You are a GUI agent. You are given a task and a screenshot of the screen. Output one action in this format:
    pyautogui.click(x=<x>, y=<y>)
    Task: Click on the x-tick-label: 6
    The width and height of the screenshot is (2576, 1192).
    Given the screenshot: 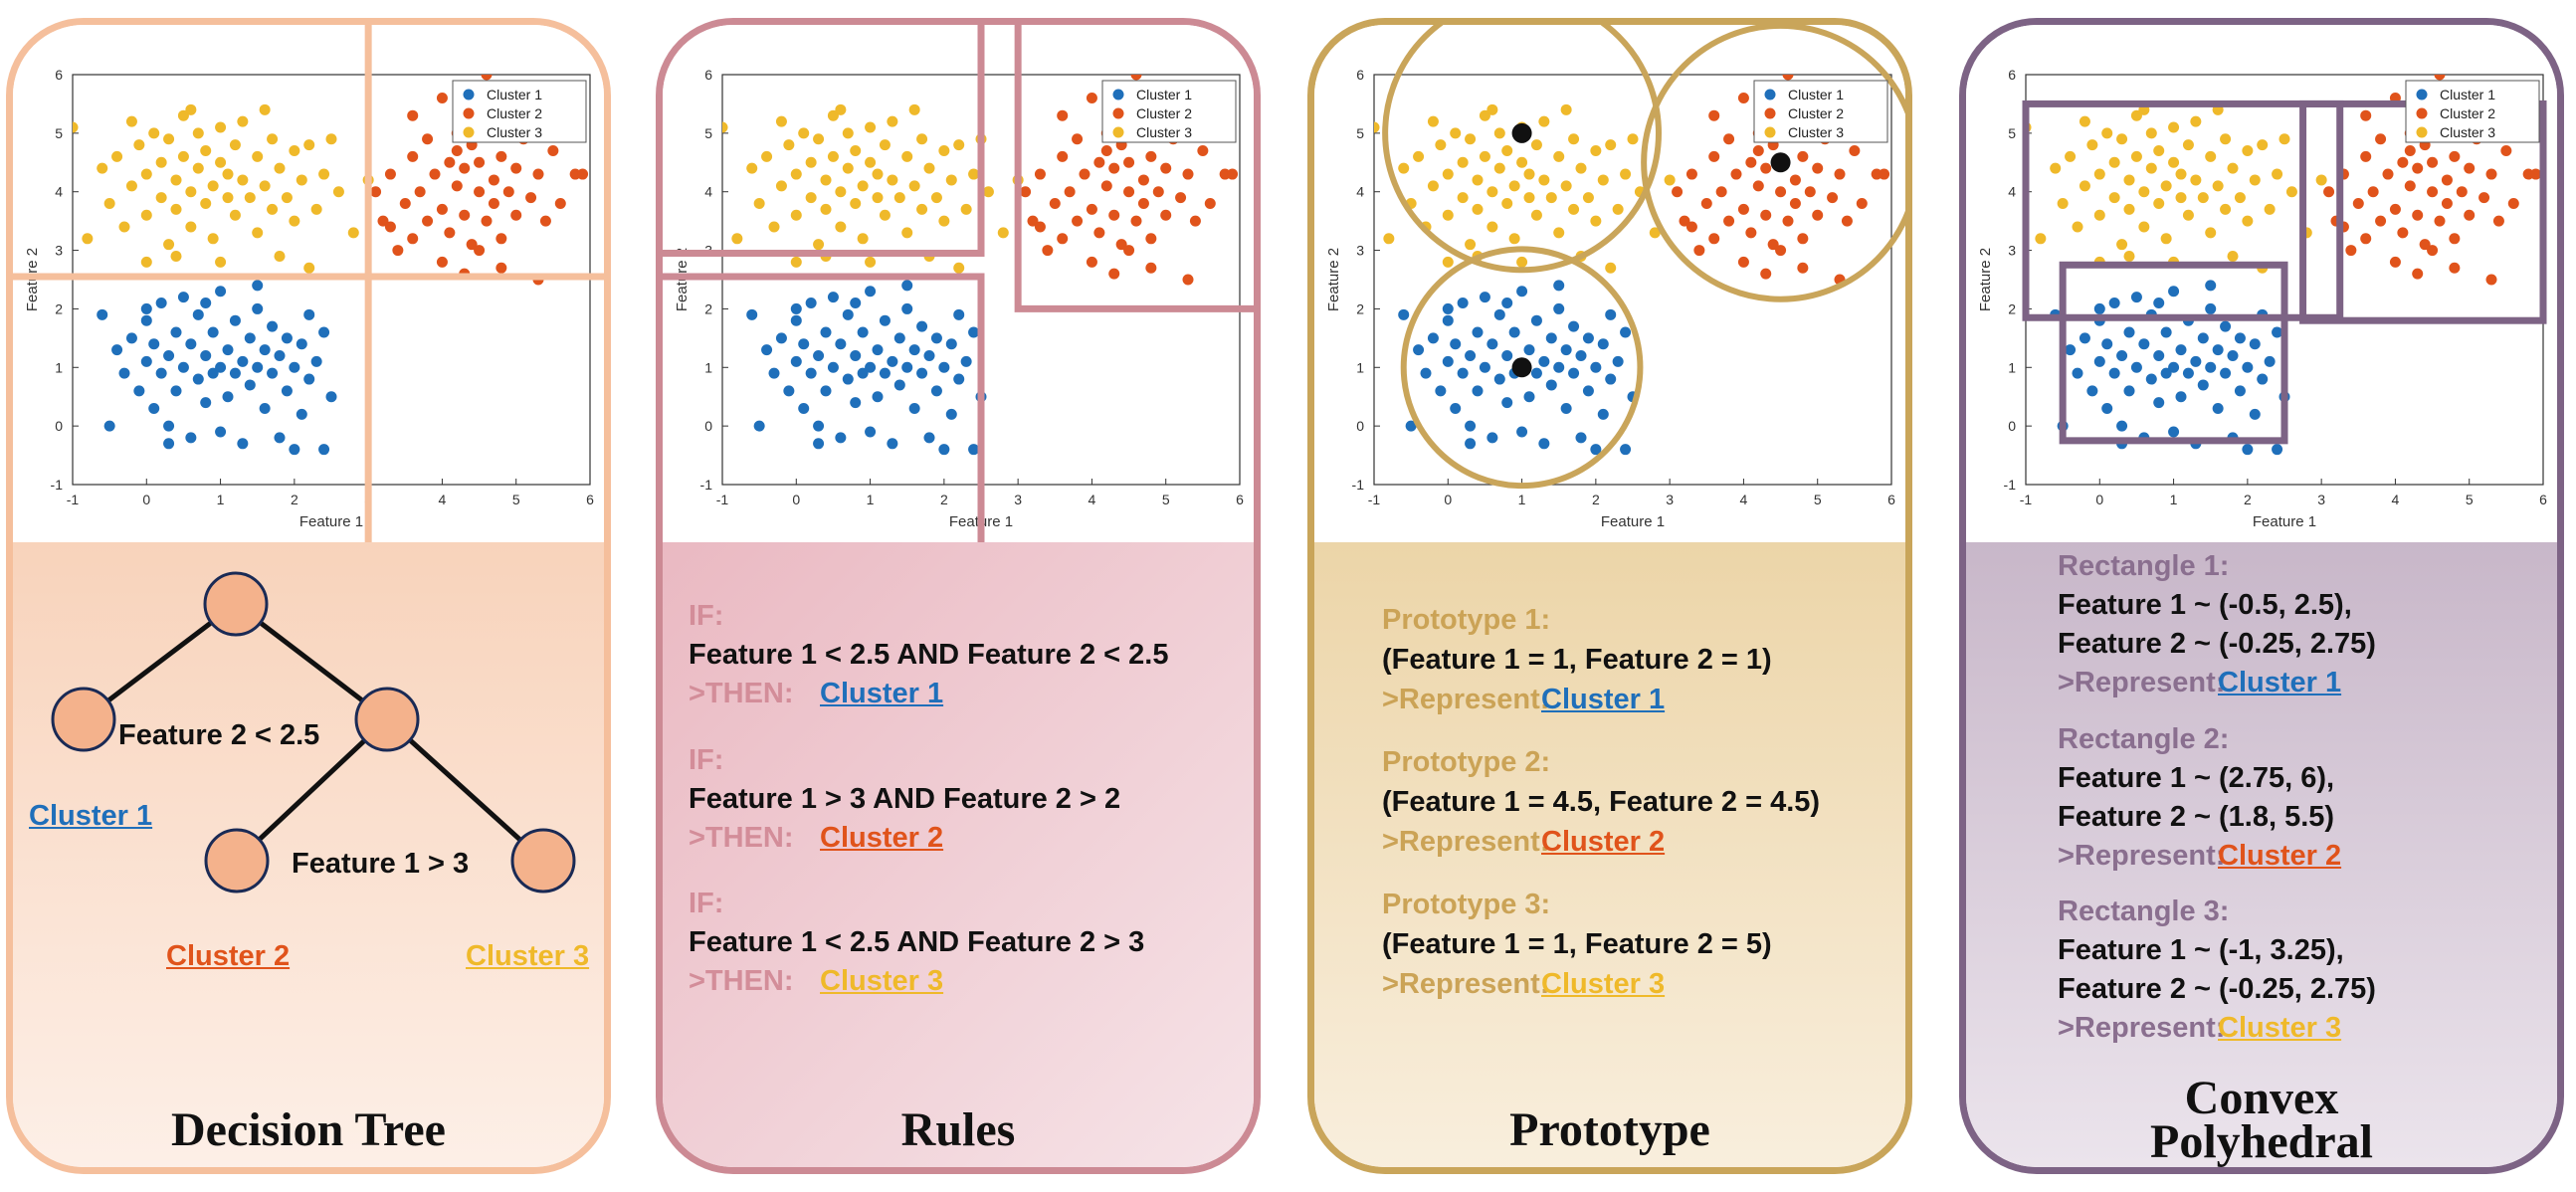 What is the action you would take?
    pyautogui.click(x=2543, y=499)
    